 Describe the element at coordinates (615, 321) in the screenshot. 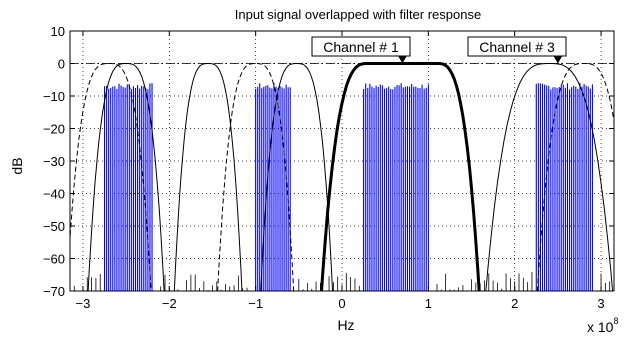

I see `x-multiplier-exp: 8` at that location.